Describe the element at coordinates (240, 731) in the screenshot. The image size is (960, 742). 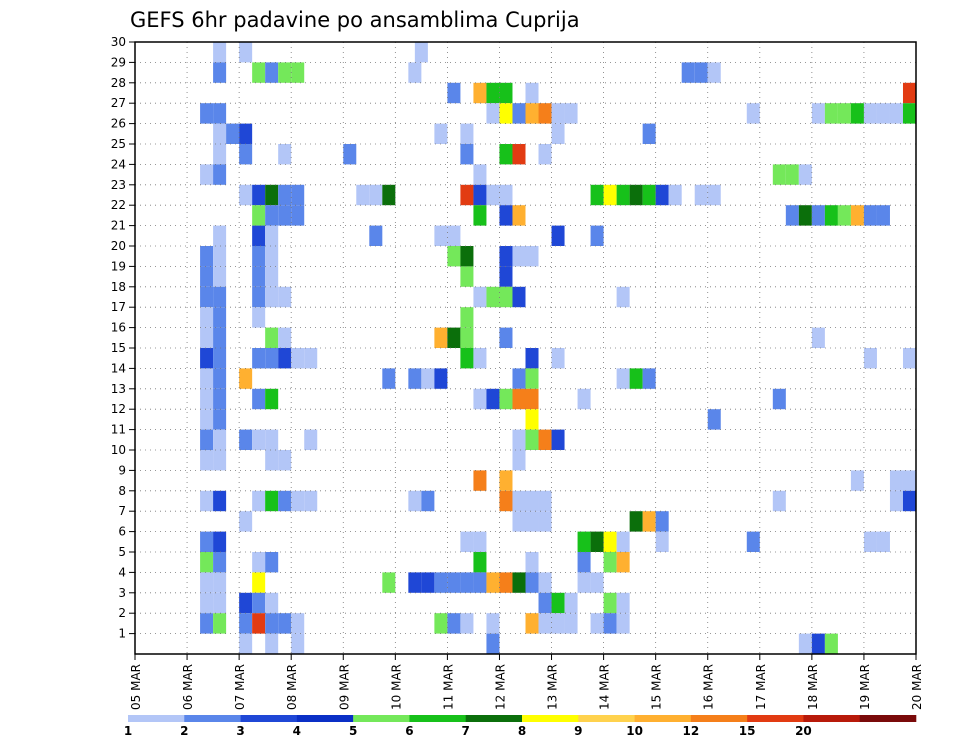
I see `colorbar-label: 3` at that location.